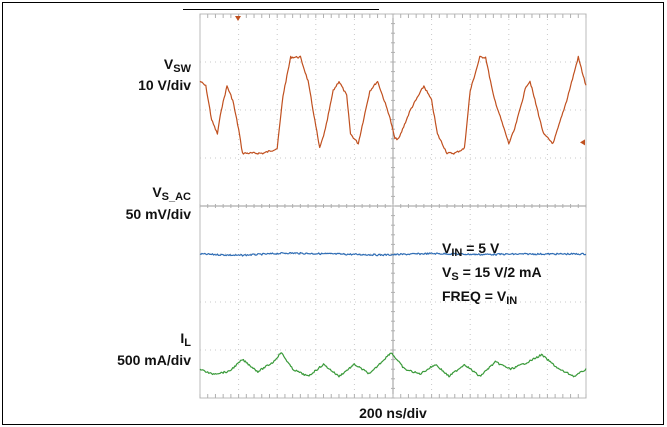 This screenshot has width=667, height=427. What do you see at coordinates (125, 360) in the screenshot?
I see `il-scale-label: 500 mA/div` at bounding box center [125, 360].